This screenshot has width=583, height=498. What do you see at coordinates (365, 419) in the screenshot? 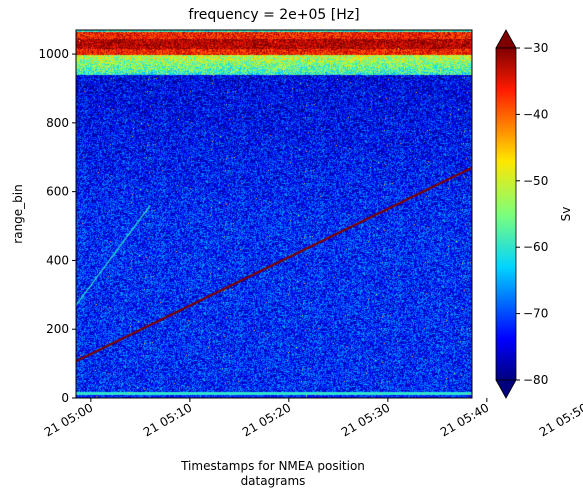
I see `x-tick-label: 21 05:30` at bounding box center [365, 419].